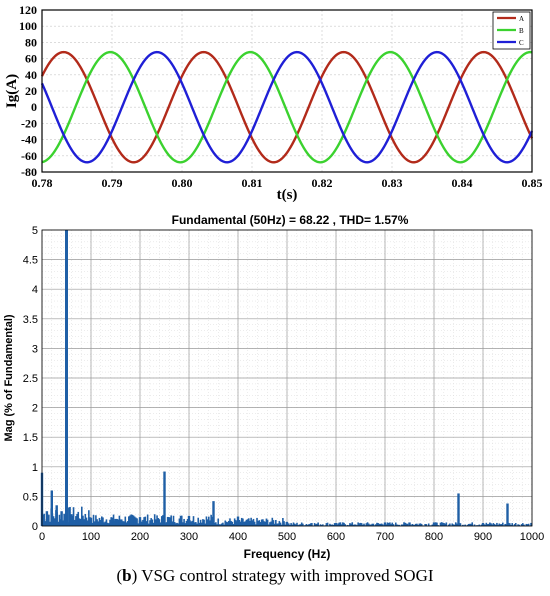 Image resolution: width=550 pixels, height=596 pixels. What do you see at coordinates (238, 537) in the screenshot?
I see `x-tick-label: 400` at bounding box center [238, 537].